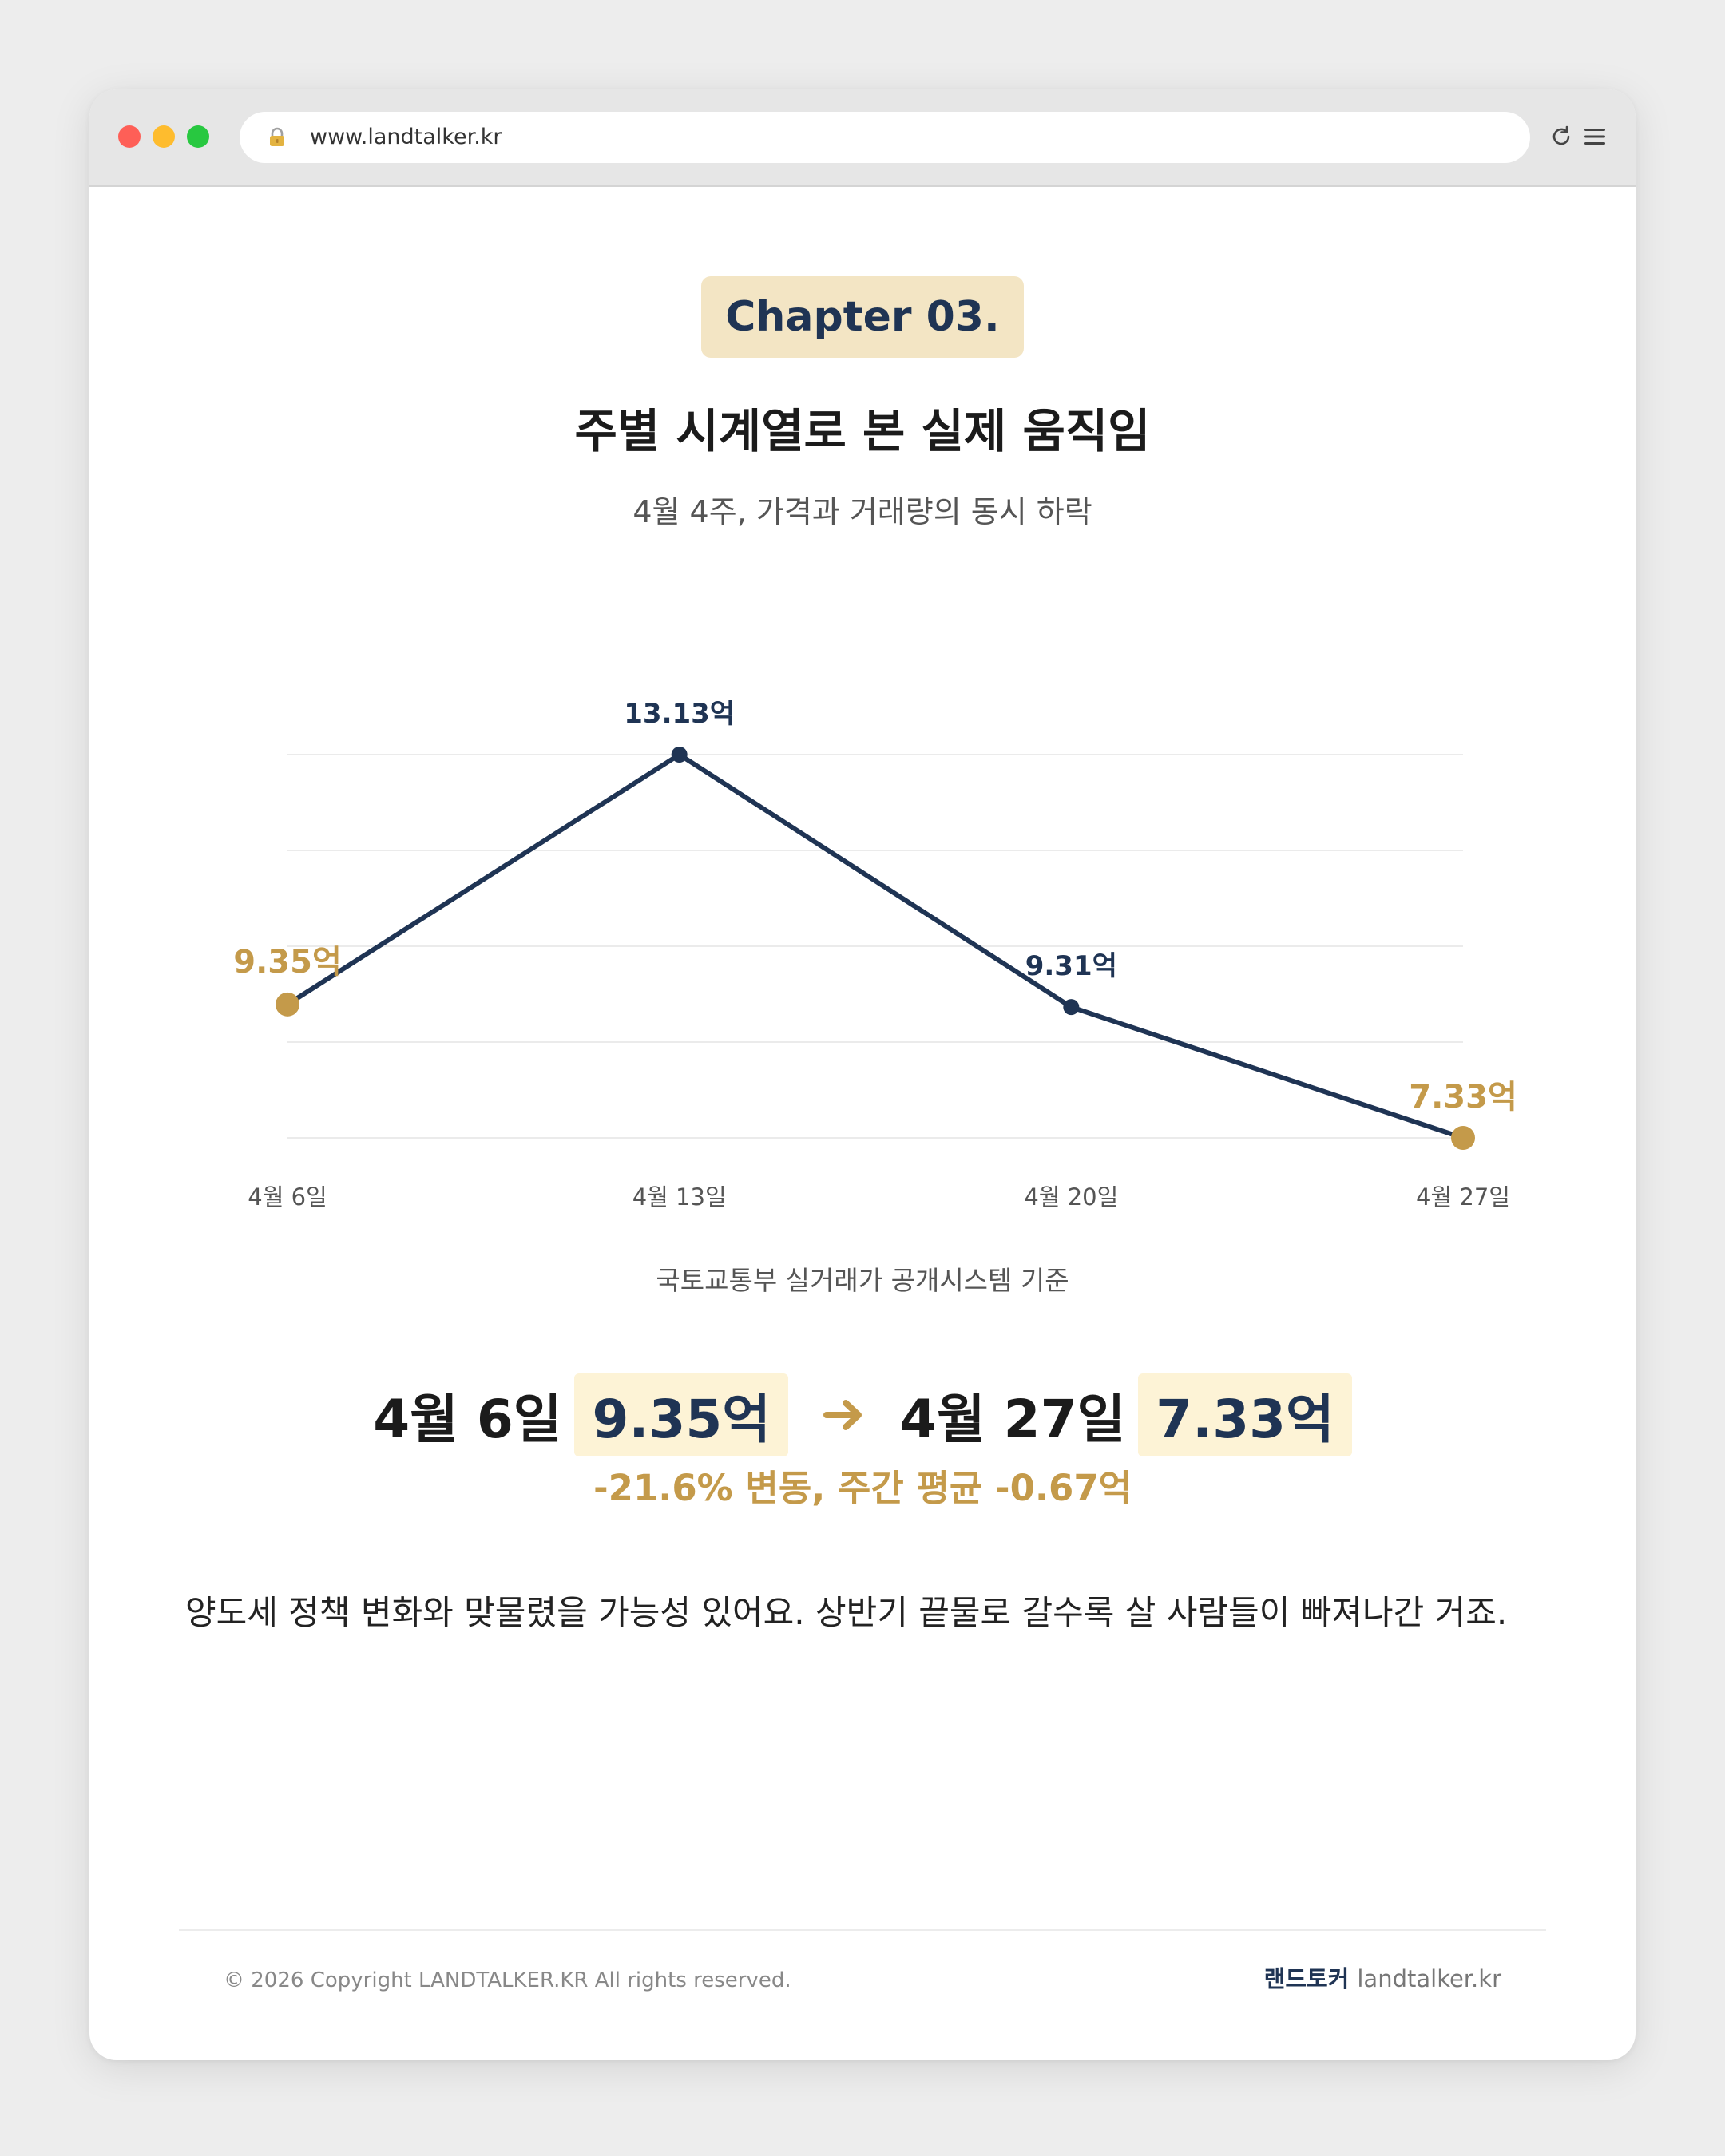 This screenshot has width=1725, height=2156. I want to click on chapter-badge: Chapter 03., so click(862, 317).